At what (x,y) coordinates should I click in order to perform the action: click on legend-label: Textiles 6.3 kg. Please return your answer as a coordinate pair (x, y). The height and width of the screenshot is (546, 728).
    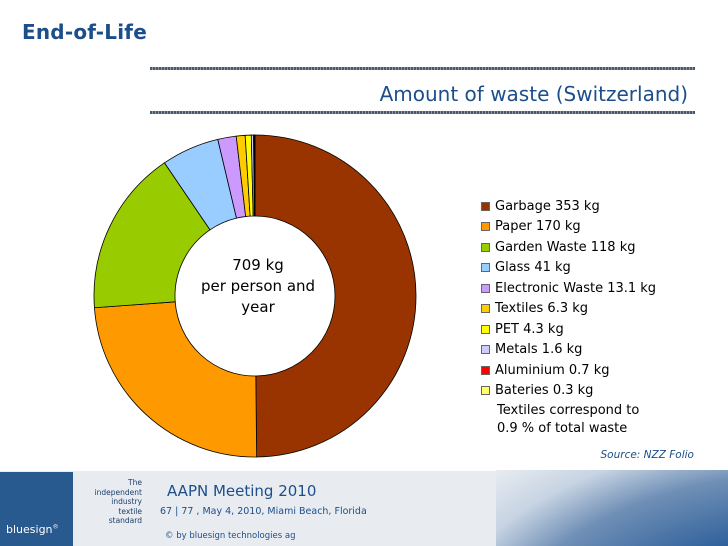
    Looking at the image, I should click on (542, 309).